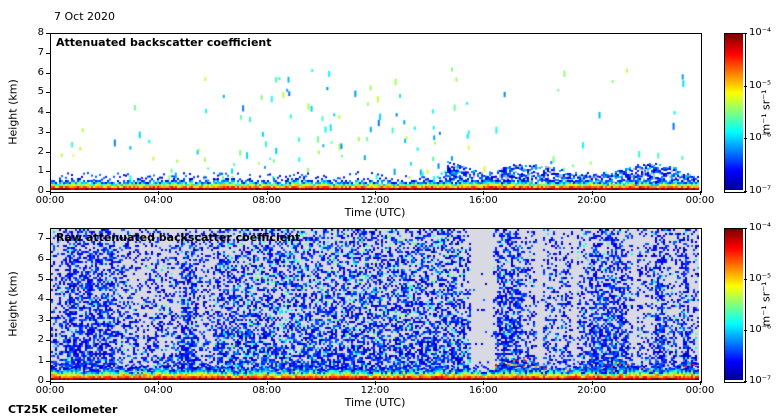 The image size is (780, 420). Describe the element at coordinates (164, 42) in the screenshot. I see `plot-title-attenuated: Attenuated backscatter coefficient` at that location.